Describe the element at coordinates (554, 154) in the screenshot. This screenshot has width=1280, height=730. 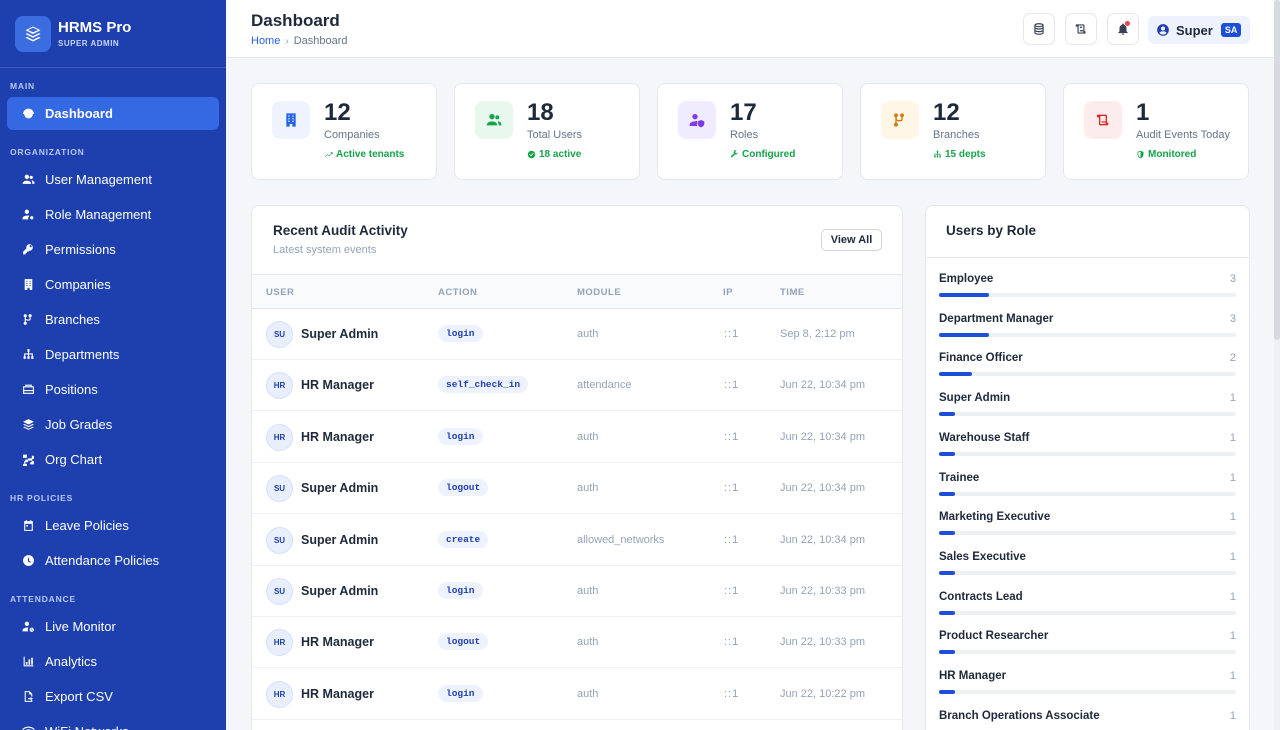
I see `stat-subtext: 18 active` at that location.